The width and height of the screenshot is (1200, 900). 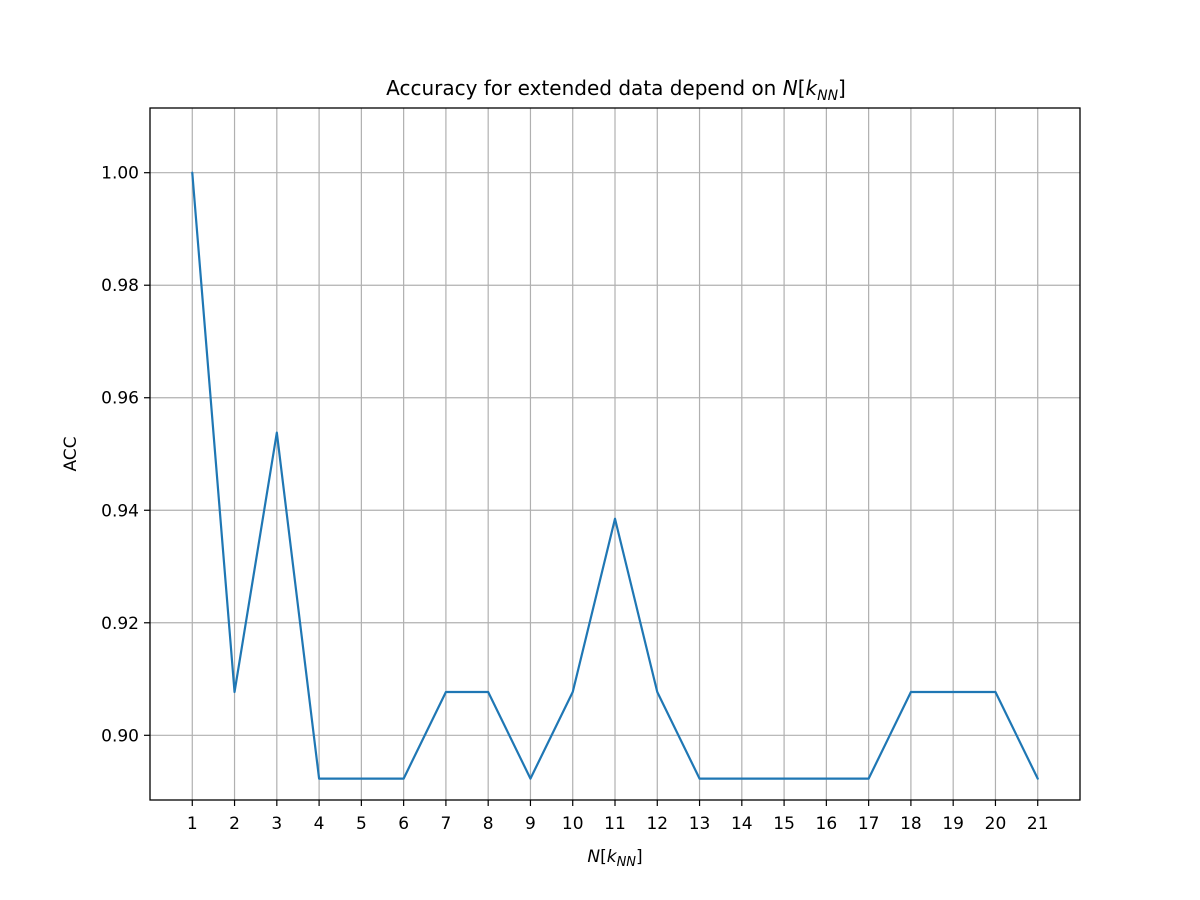 I want to click on xlabel-math-open: [, so click(x=603, y=857).